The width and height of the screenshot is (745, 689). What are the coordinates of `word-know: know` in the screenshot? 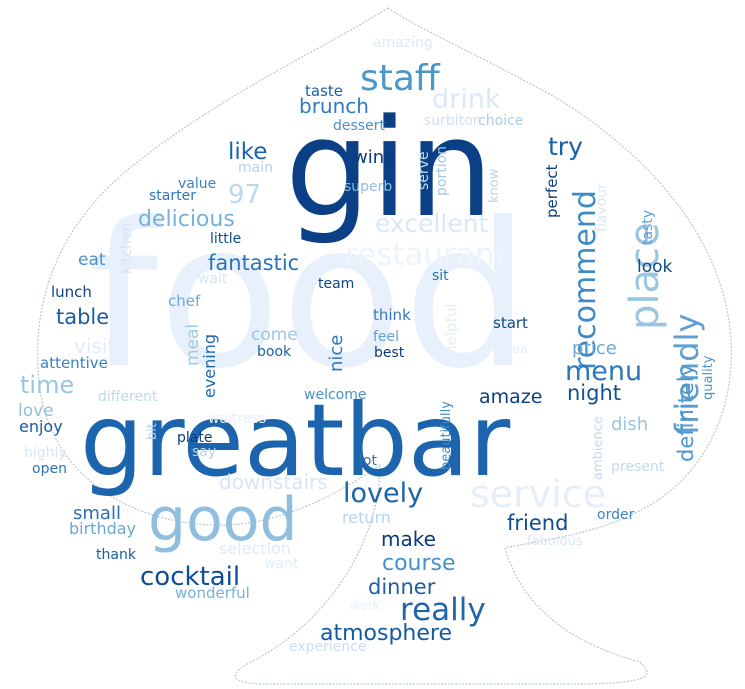 It's located at (494, 185).